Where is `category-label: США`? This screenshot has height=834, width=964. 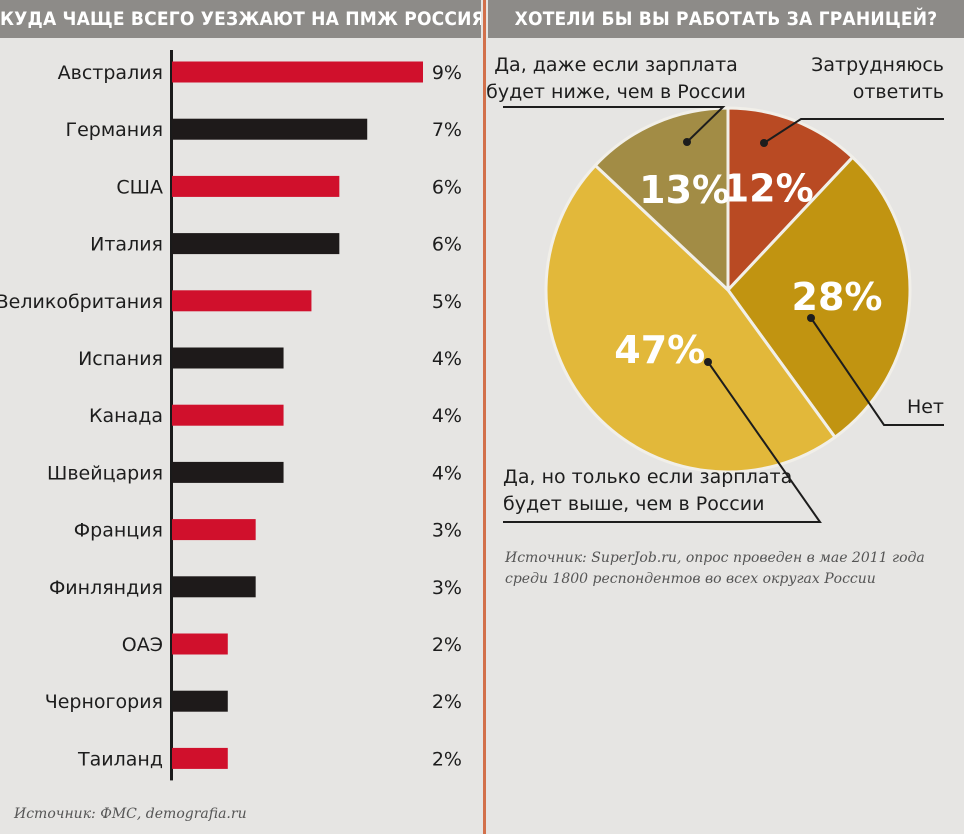 category-label: США is located at coordinates (139, 187).